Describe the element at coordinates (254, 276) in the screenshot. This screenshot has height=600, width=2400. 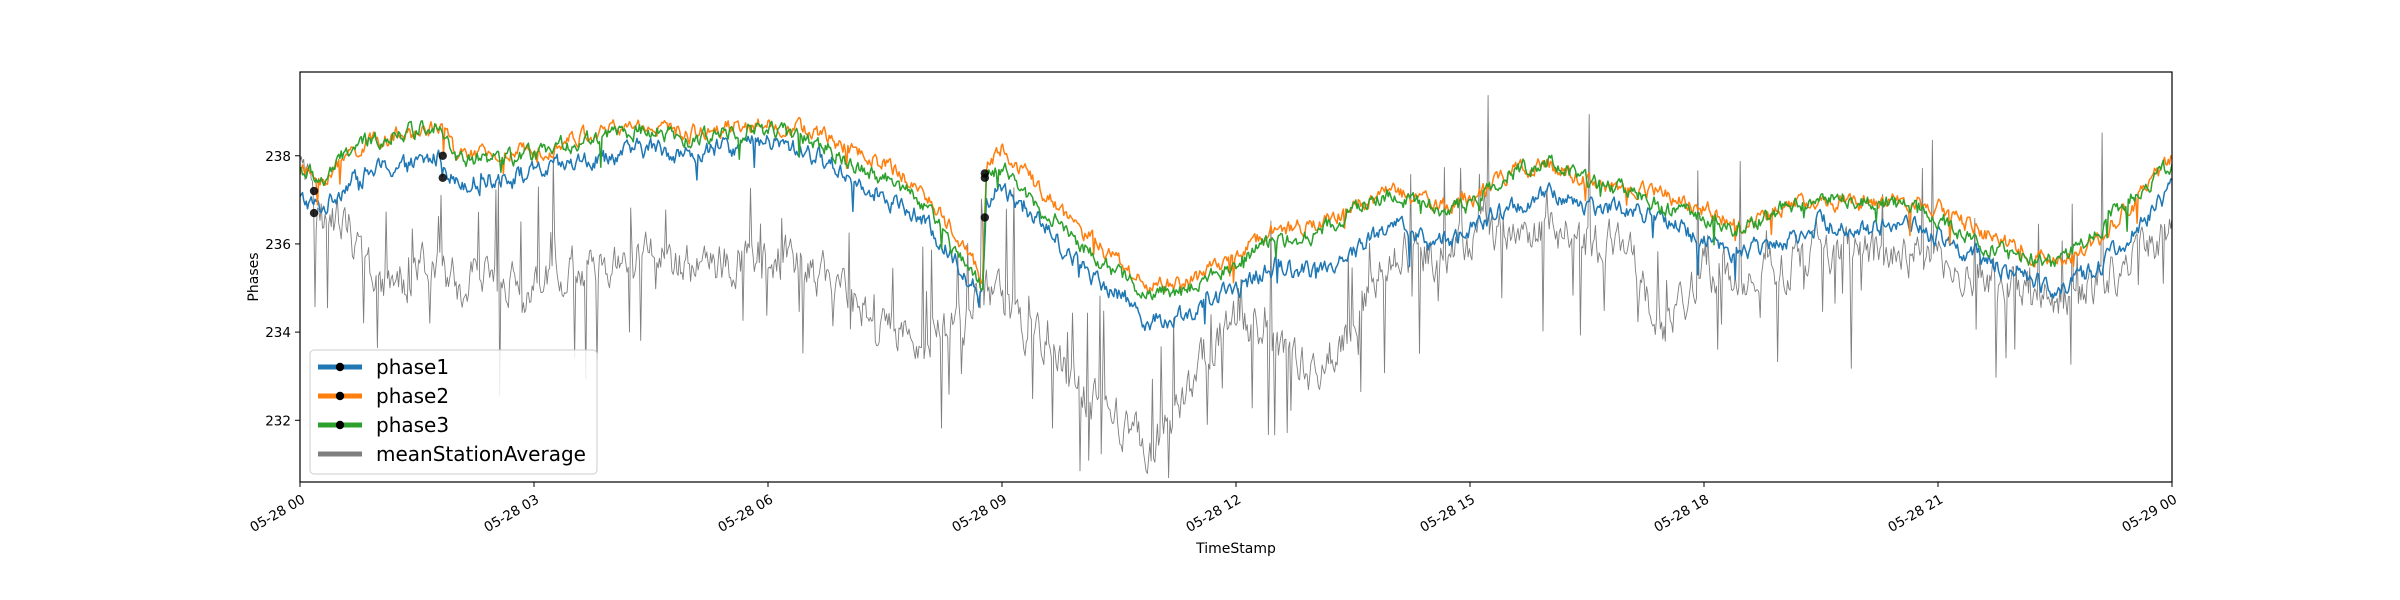
I see `y-axis-label: Phases` at that location.